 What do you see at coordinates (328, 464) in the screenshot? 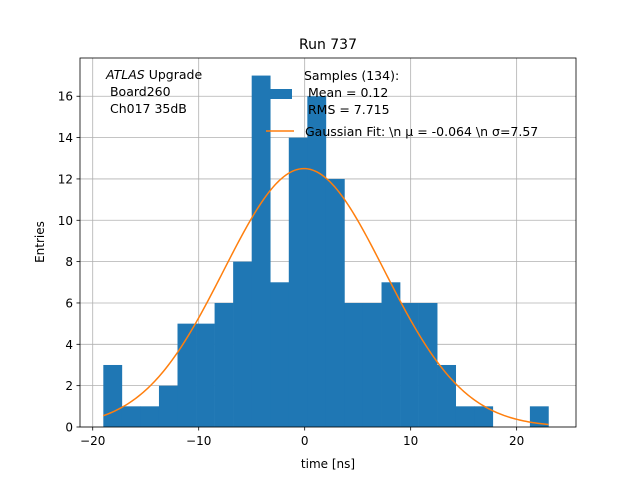
I see `x-axis-label: time [ns]` at bounding box center [328, 464].